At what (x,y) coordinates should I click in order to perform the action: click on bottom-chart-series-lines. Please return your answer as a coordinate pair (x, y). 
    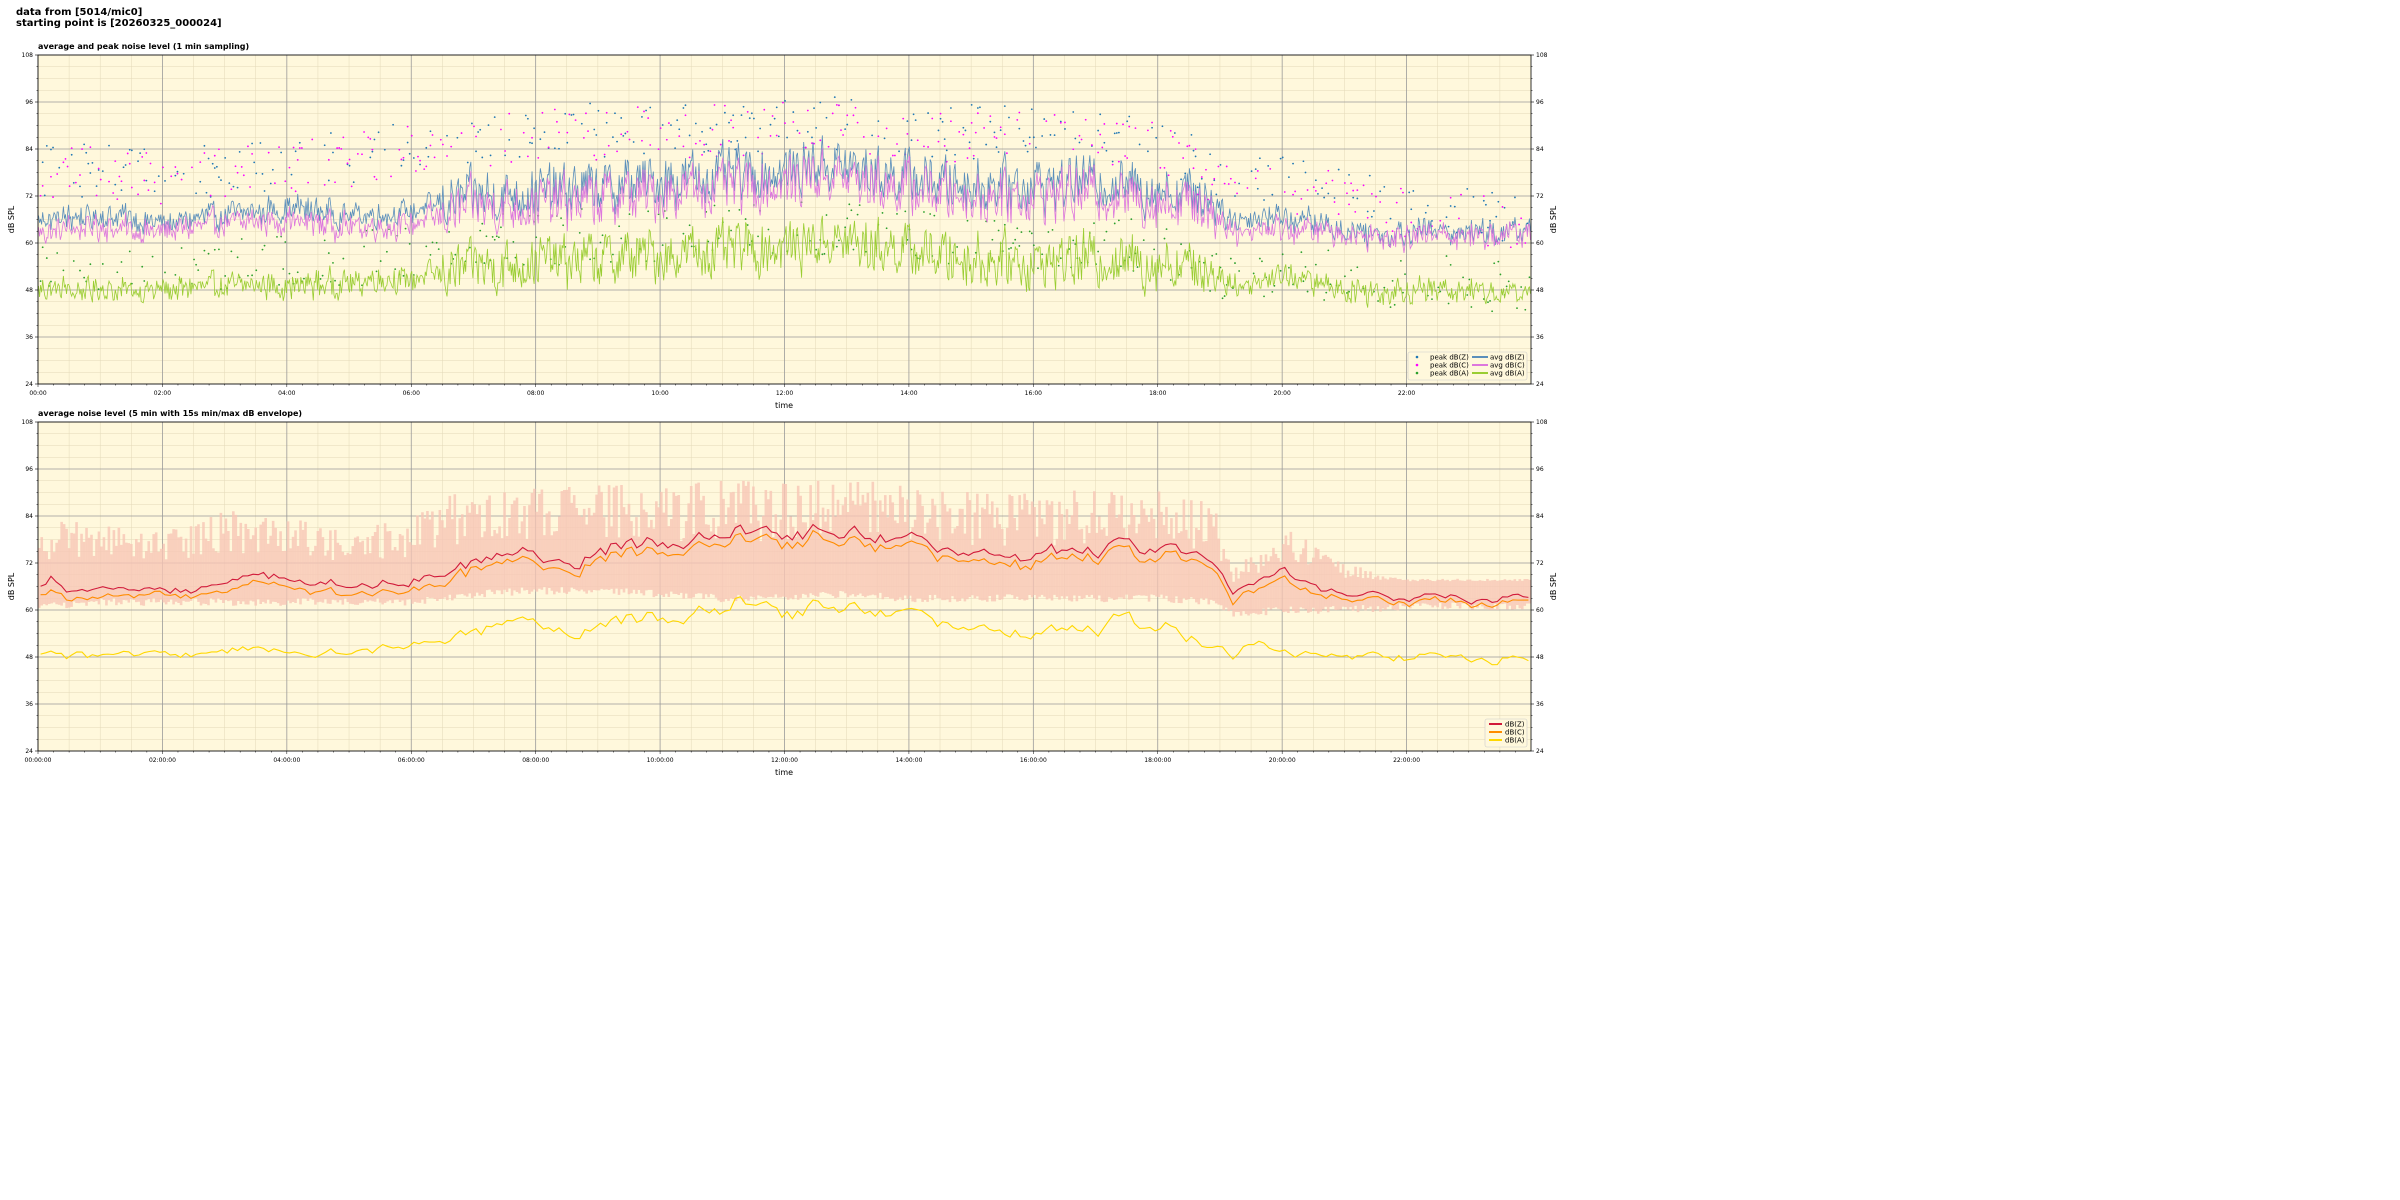
    Looking at the image, I should click on (784, 594).